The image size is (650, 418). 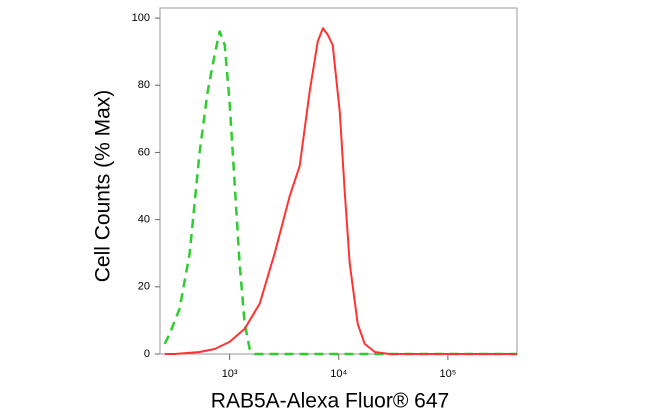 What do you see at coordinates (338, 374) in the screenshot?
I see `x-tick-label: 10⁴` at bounding box center [338, 374].